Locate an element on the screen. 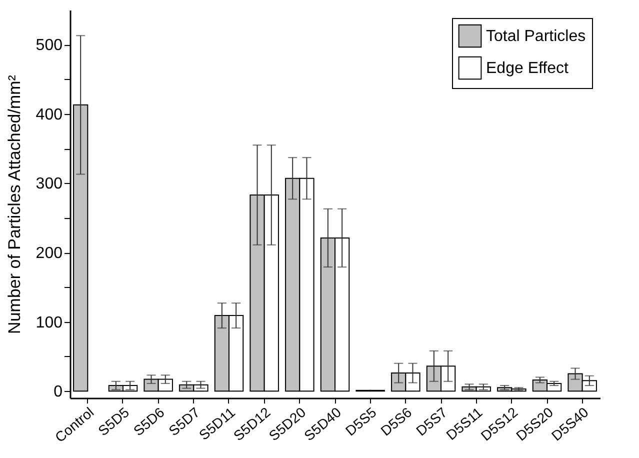 This screenshot has height=458, width=639. y-tick-label: 400 is located at coordinates (49, 115).